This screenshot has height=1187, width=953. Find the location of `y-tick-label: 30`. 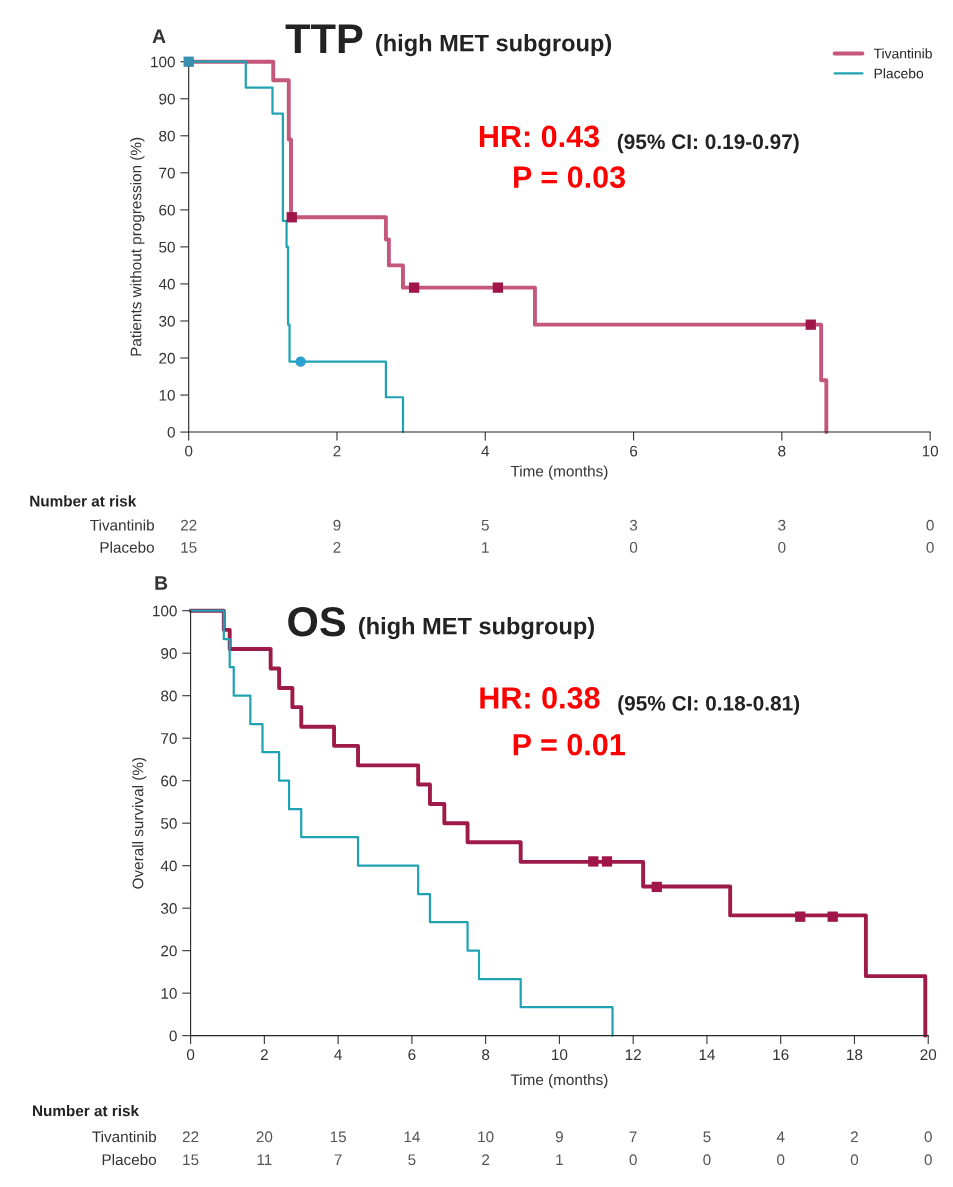

y-tick-label: 30 is located at coordinates (167, 321).